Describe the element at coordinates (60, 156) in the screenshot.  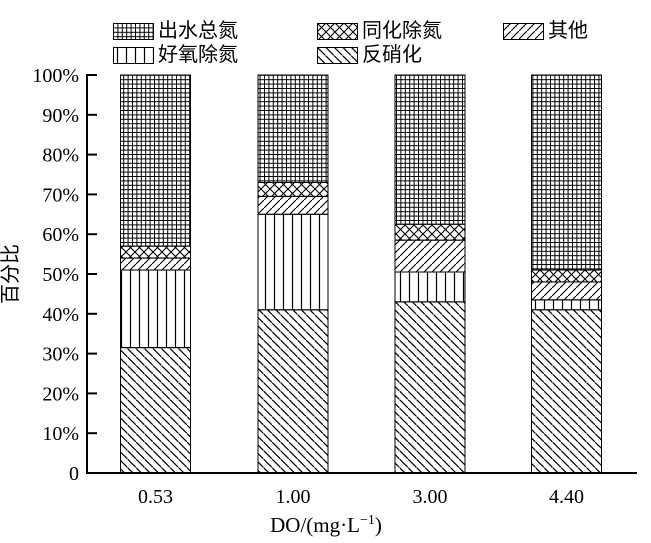
I see `y-tick-label: 80%` at that location.